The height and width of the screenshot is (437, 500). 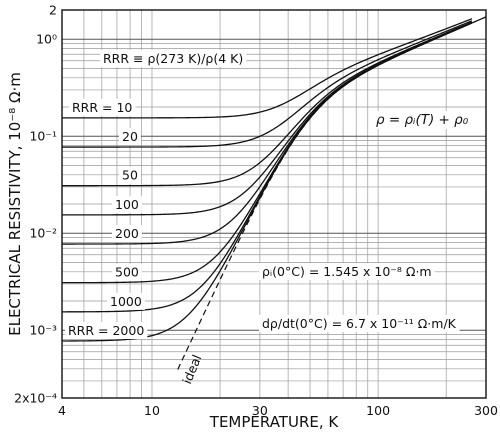 What do you see at coordinates (15, 204) in the screenshot?
I see `y-axis-title: ELECTRICAL RESISTIVITY, 10⁻⁸ Ω·m` at bounding box center [15, 204].